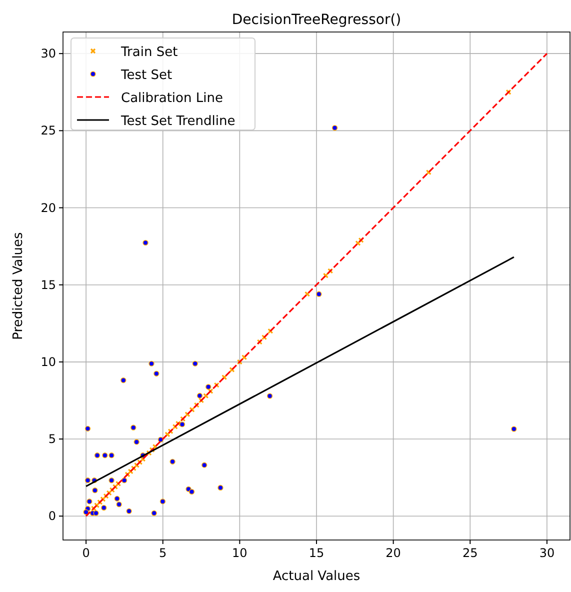 The height and width of the screenshot is (592, 571). I want to click on x-tick-label: 10, so click(240, 553).